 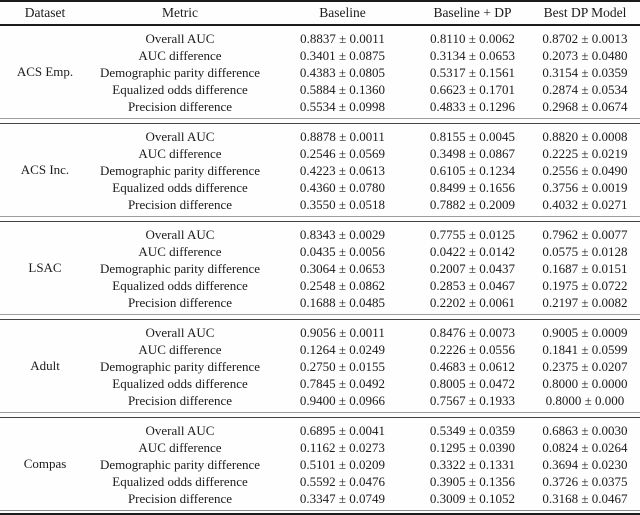 I want to click on baseline-value: 0.9400 ± 0.0966, so click(x=342, y=400).